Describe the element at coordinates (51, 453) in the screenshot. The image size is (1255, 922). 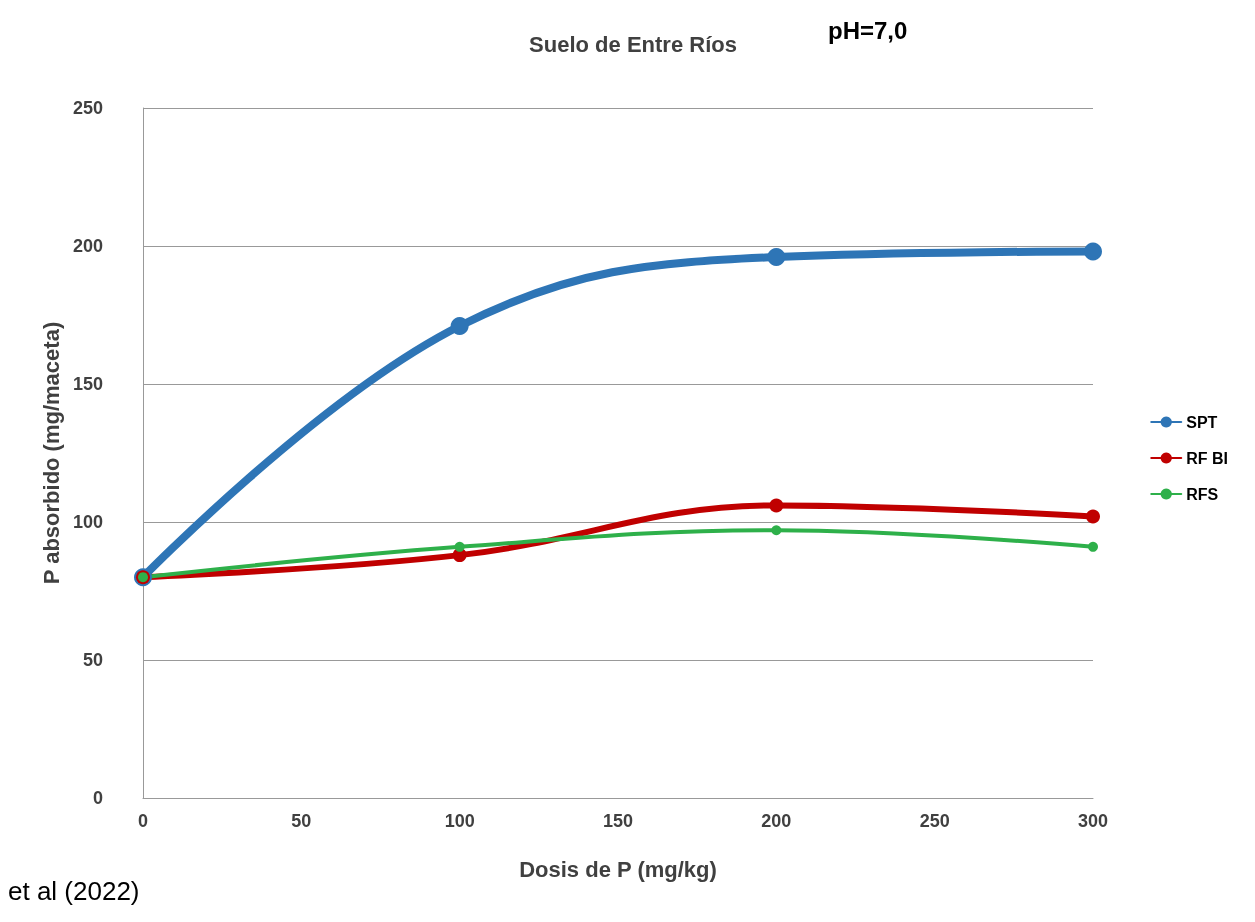
I see `y-axis-title: P absorbido (mg/maceta)` at that location.